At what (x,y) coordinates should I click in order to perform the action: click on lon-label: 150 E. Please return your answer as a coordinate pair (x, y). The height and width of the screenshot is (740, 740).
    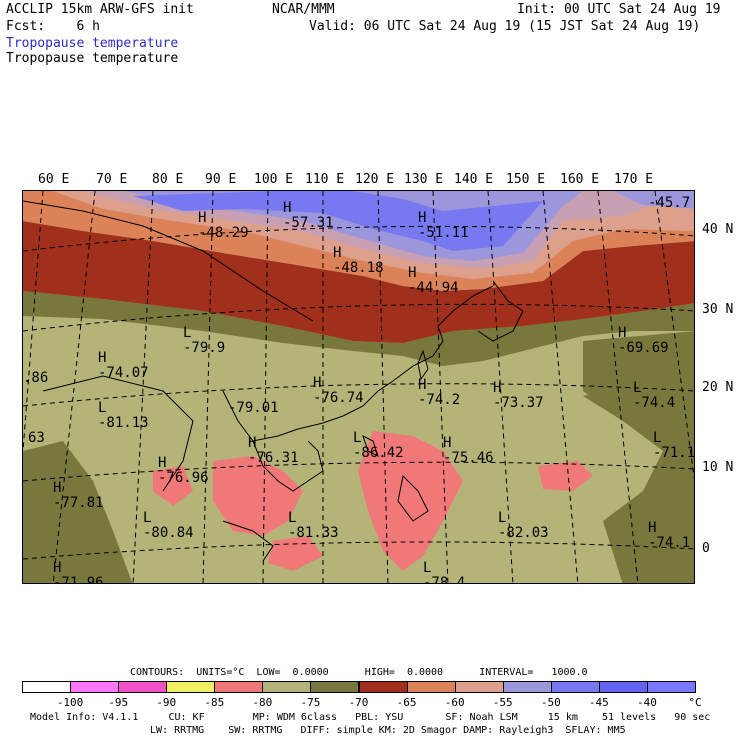
    Looking at the image, I should click on (526, 179).